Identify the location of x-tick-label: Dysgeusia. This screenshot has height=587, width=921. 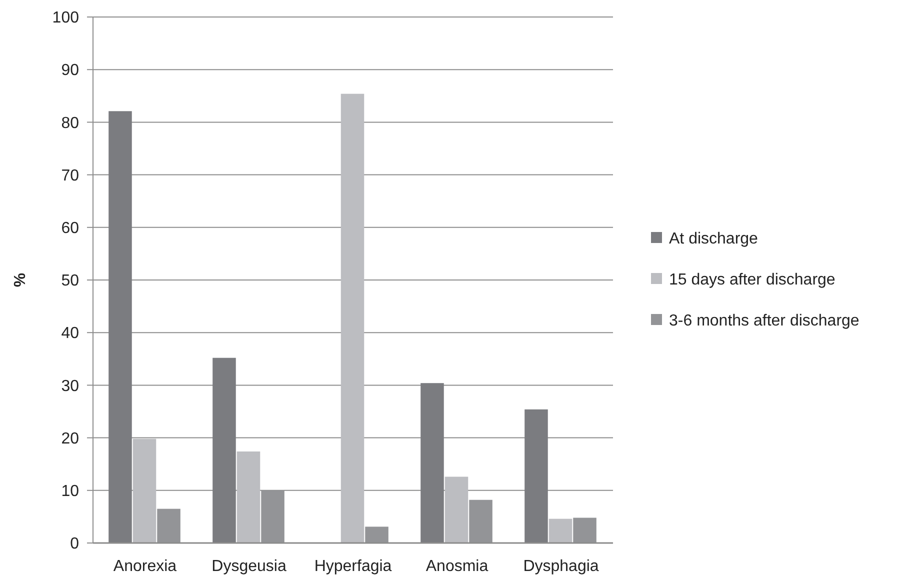
(249, 566).